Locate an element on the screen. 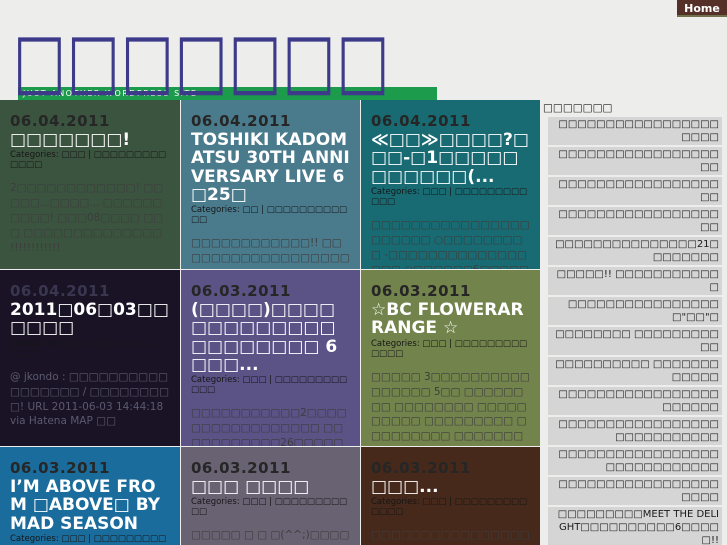  sidebar-item: □□□□□□□□□□□□□□□□□□□□□□□ is located at coordinates (635, 401).